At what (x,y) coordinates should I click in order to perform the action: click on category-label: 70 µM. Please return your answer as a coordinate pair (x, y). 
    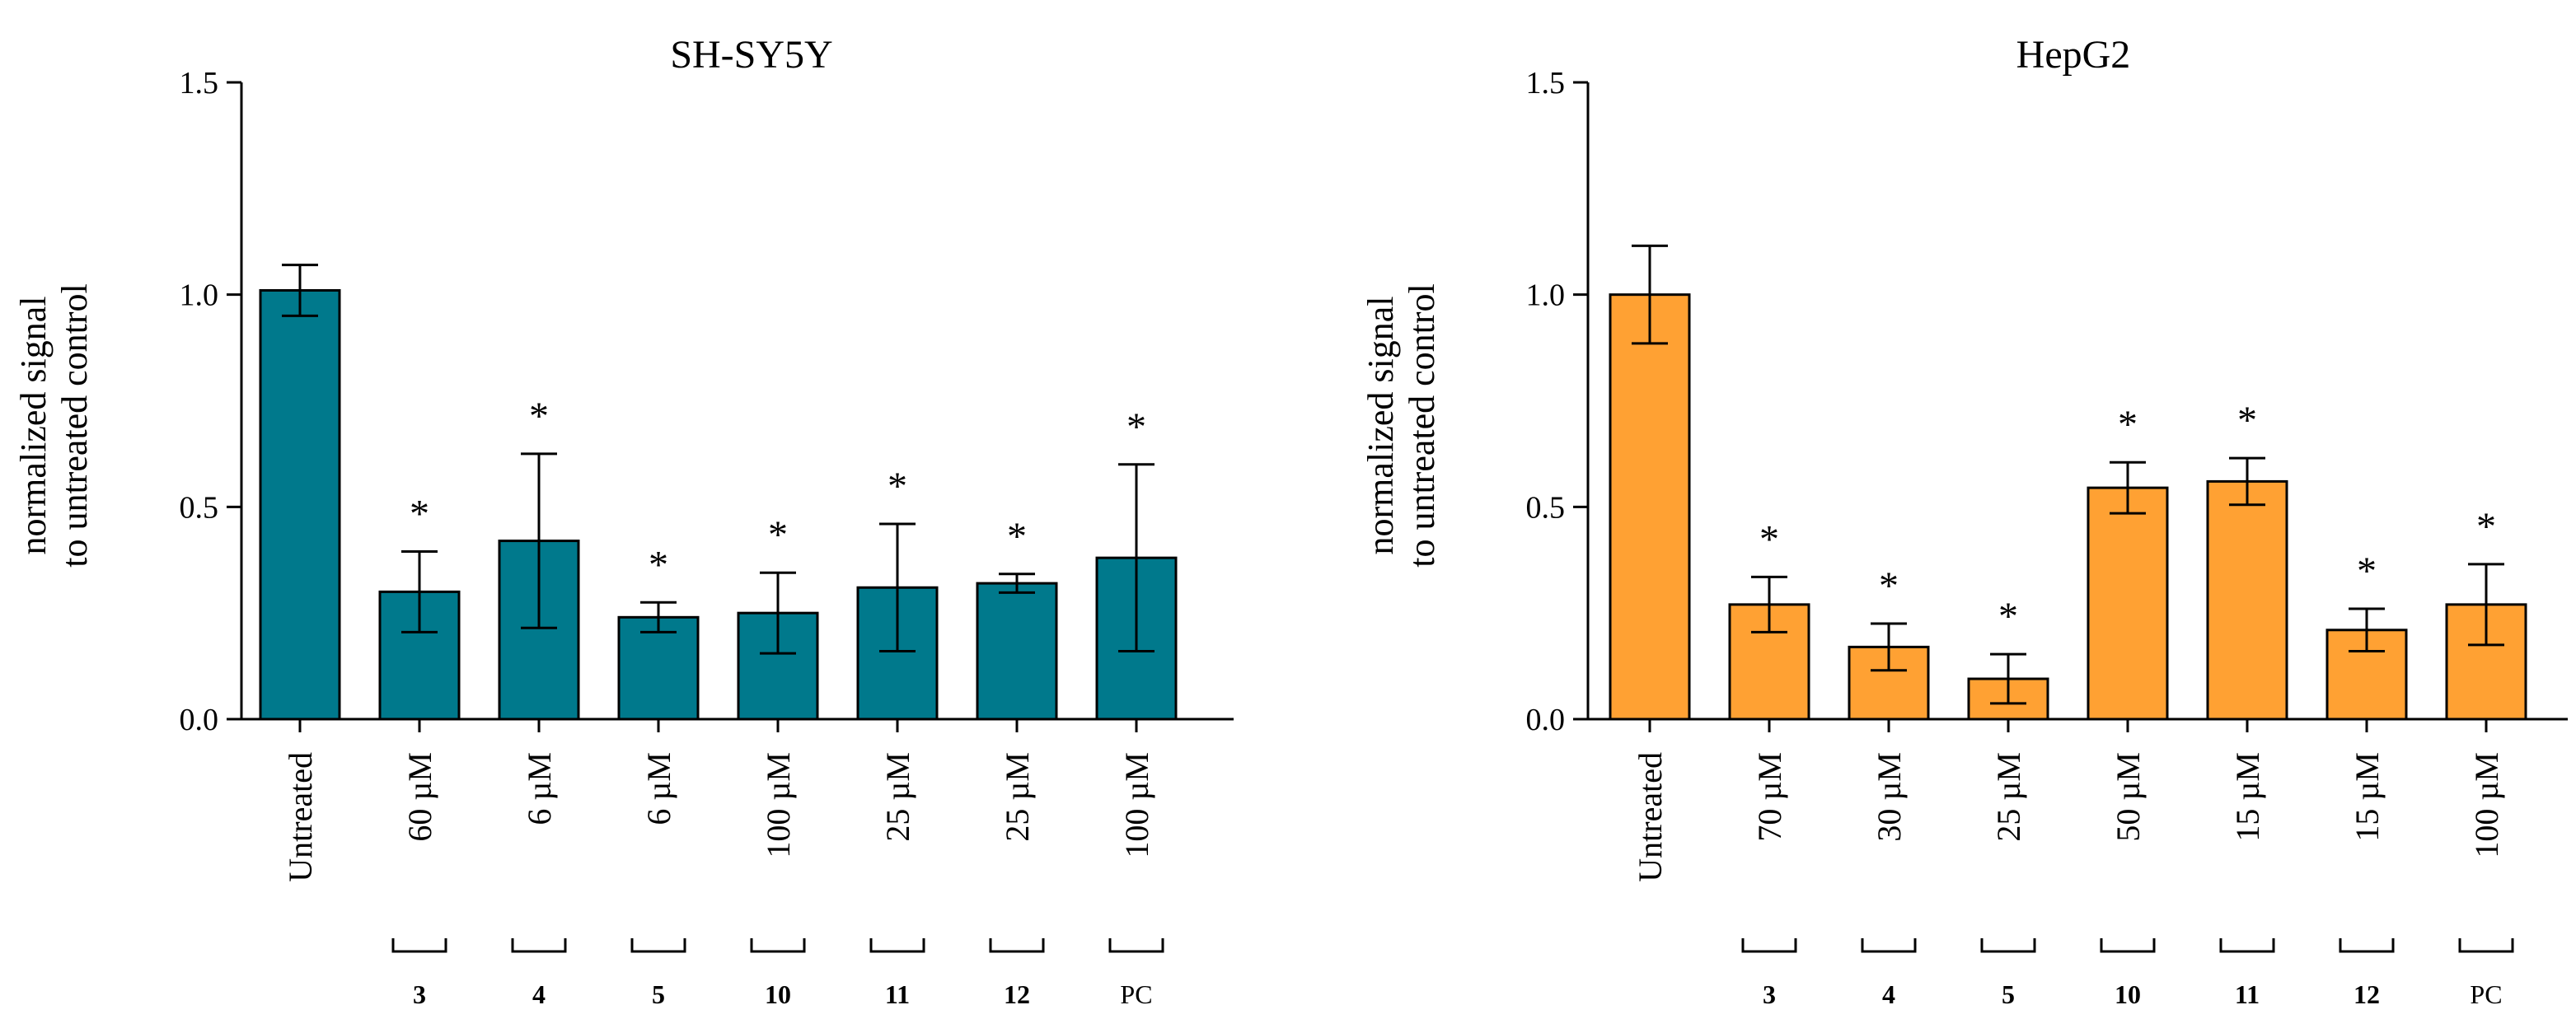
    Looking at the image, I should click on (1769, 797).